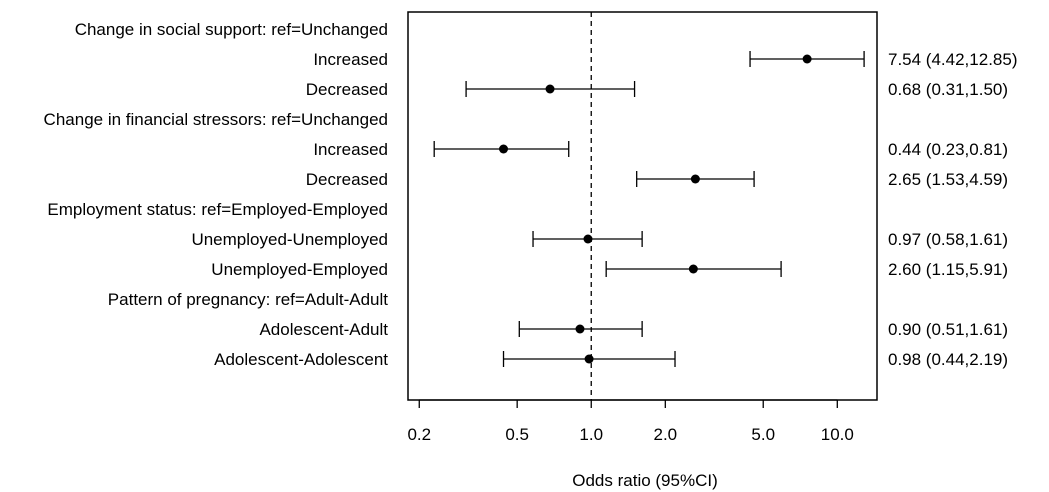 This screenshot has height=492, width=1049. I want to click on group-header-row: Pattern of pregnancy: ref=Adult-Adult, so click(248, 299).